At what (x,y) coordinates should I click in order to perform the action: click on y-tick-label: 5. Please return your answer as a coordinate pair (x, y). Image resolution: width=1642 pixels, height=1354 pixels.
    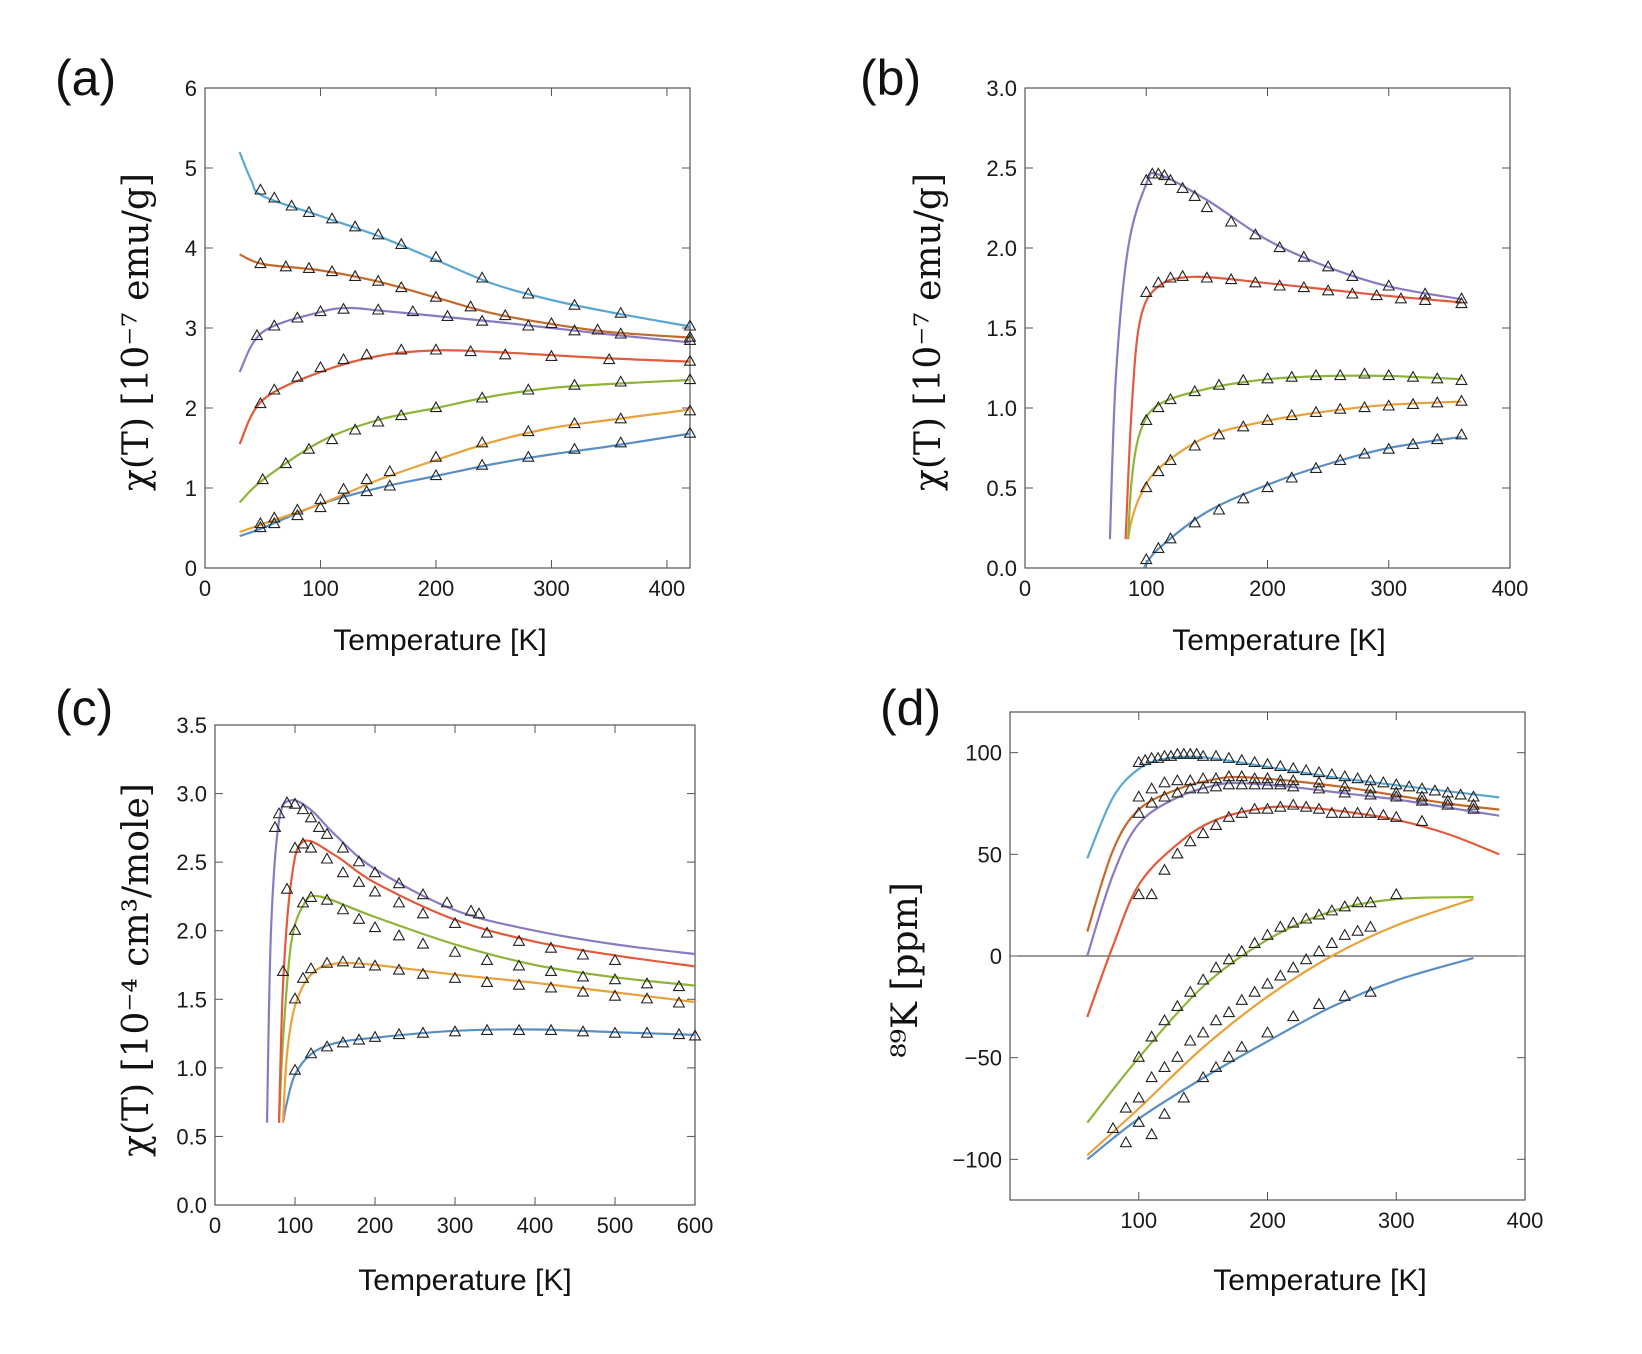
    Looking at the image, I should click on (191, 168).